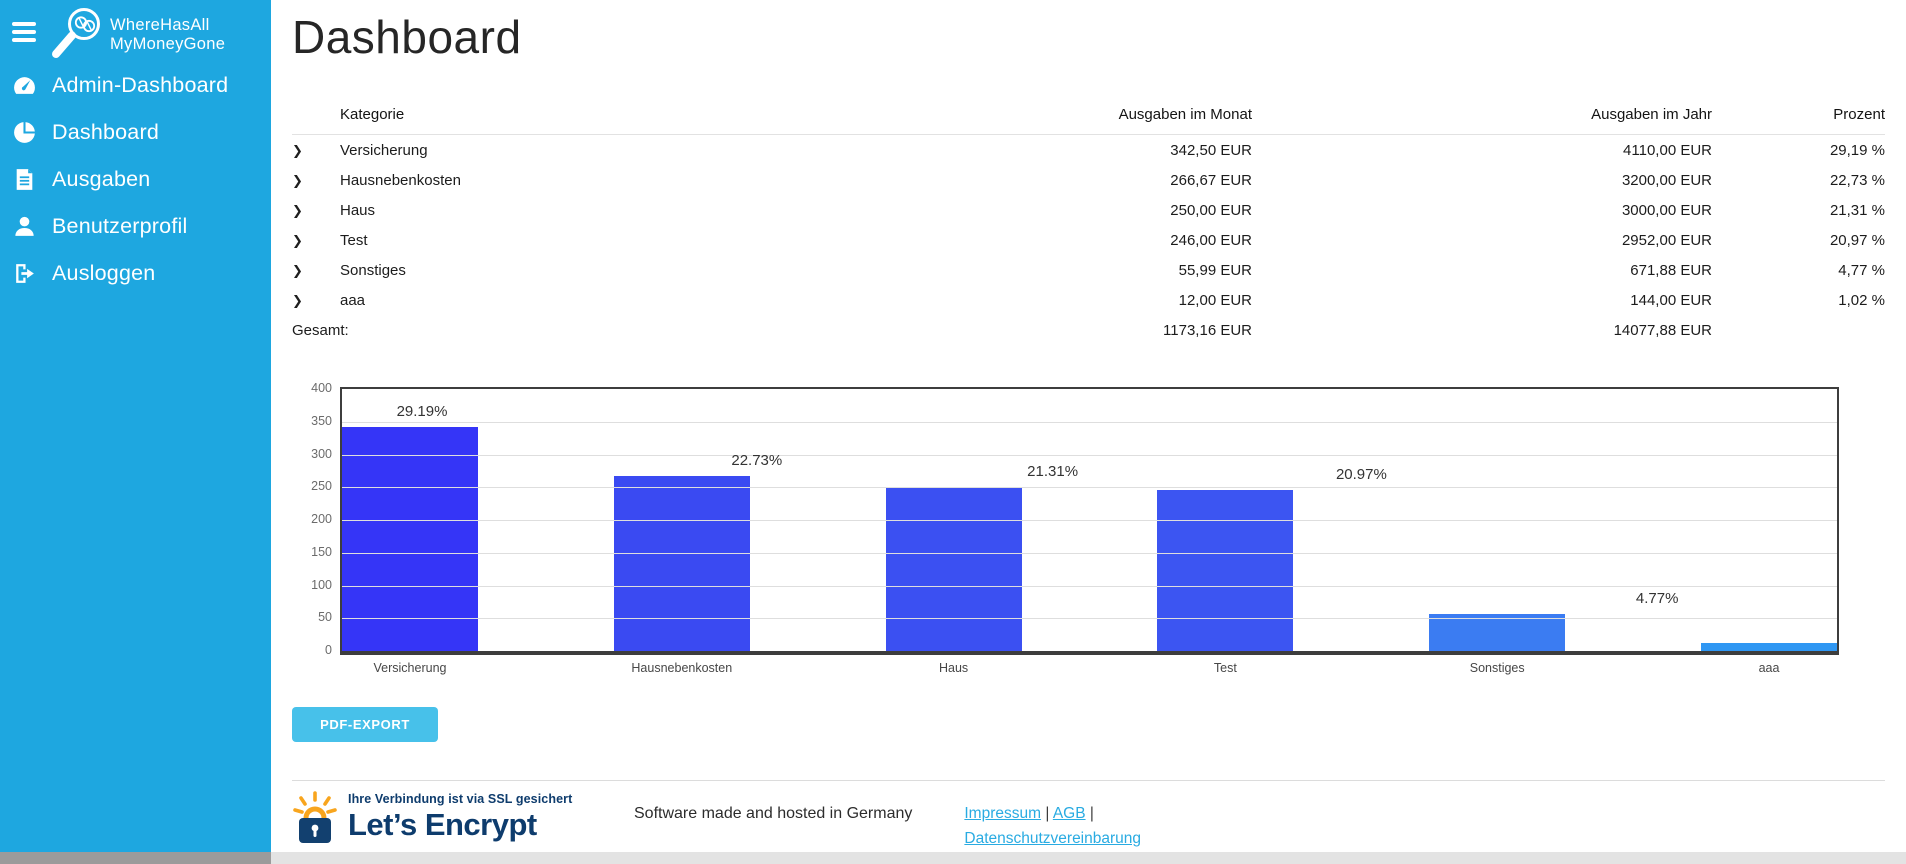  Describe the element at coordinates (1857, 150) in the screenshot. I see `row-prozent: 29,19 %` at that location.